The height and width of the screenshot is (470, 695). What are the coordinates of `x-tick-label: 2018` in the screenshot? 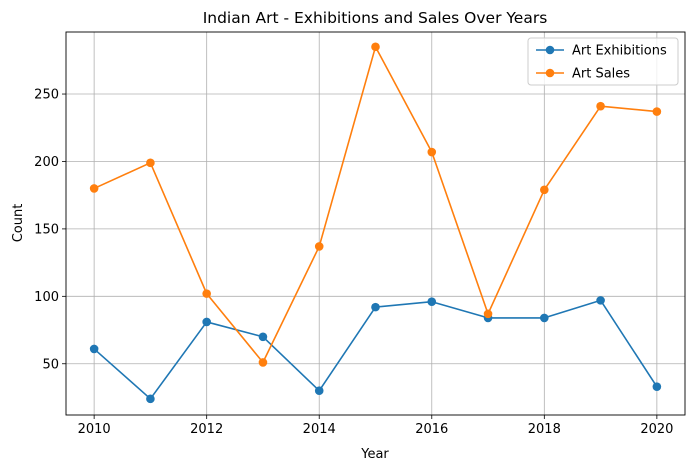 It's located at (544, 429).